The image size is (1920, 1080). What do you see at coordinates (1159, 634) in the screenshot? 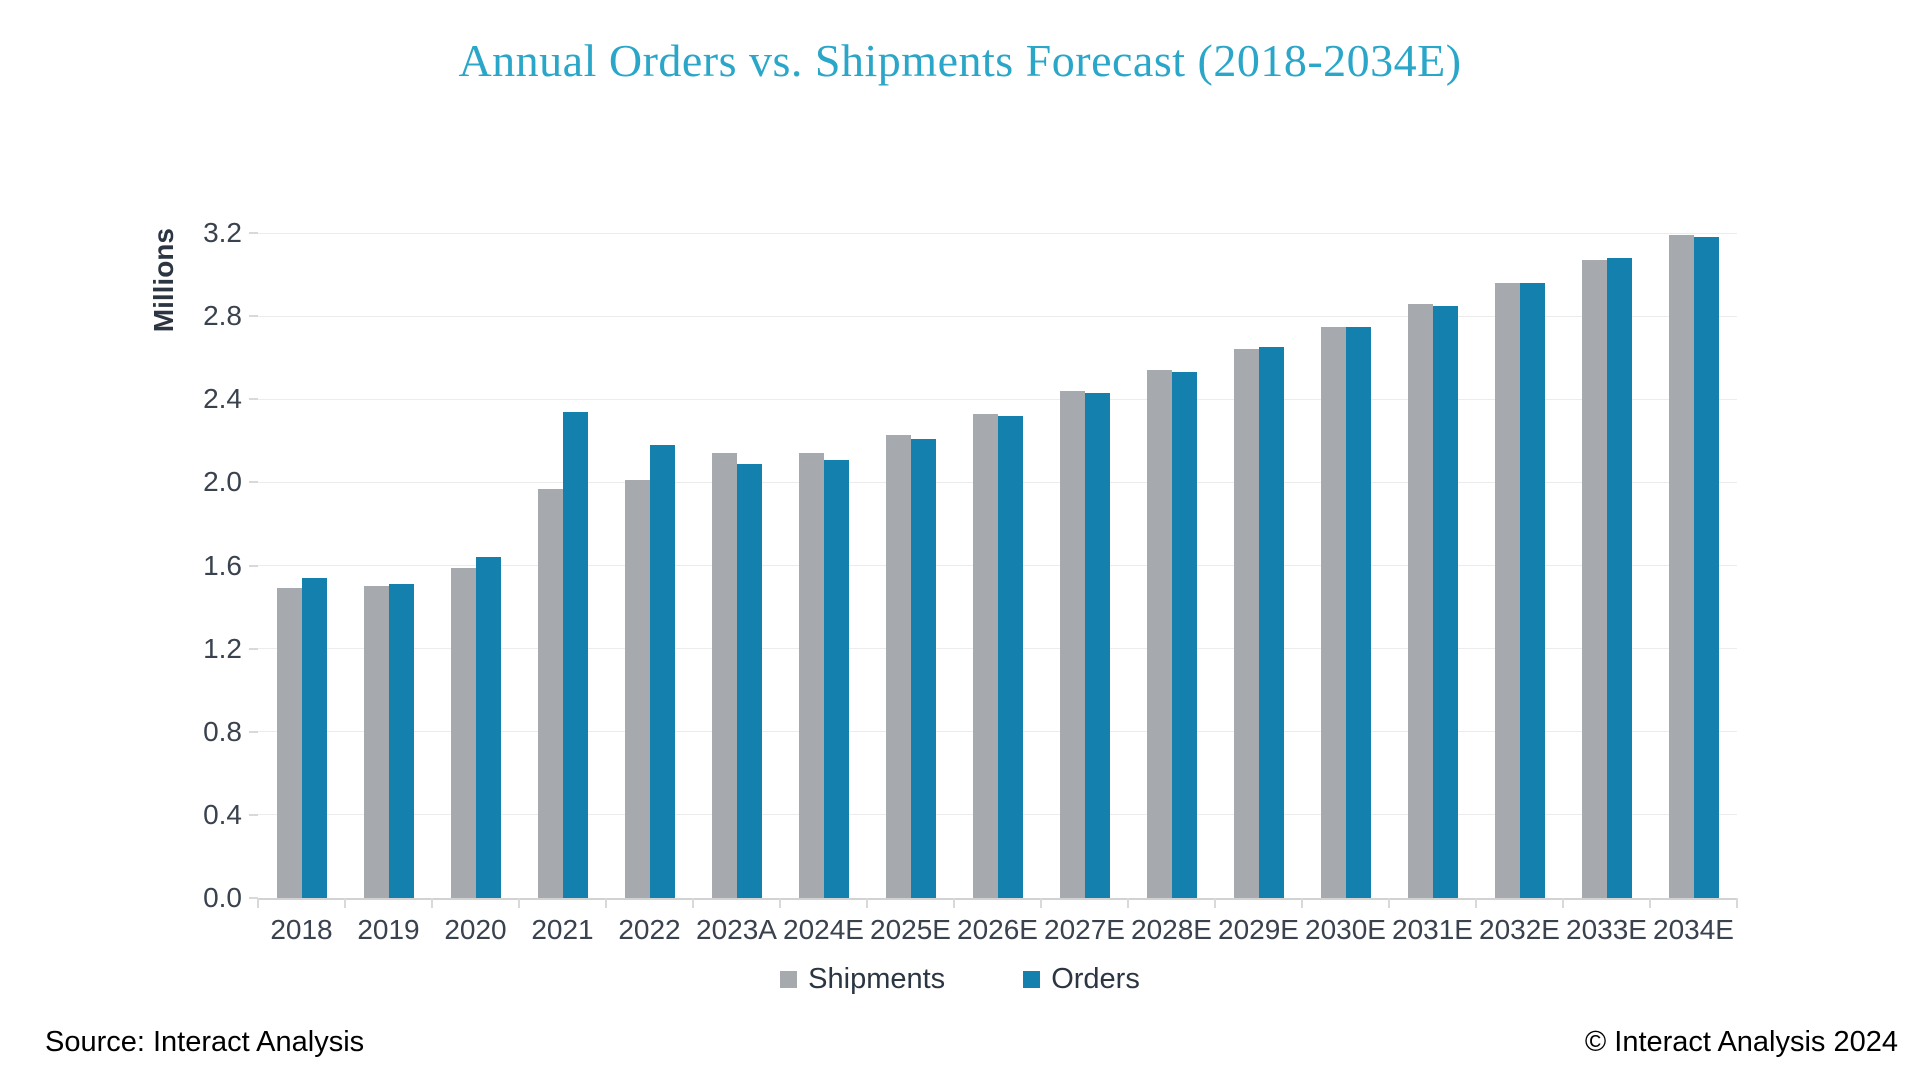
I see `bar-shipments-2028E` at bounding box center [1159, 634].